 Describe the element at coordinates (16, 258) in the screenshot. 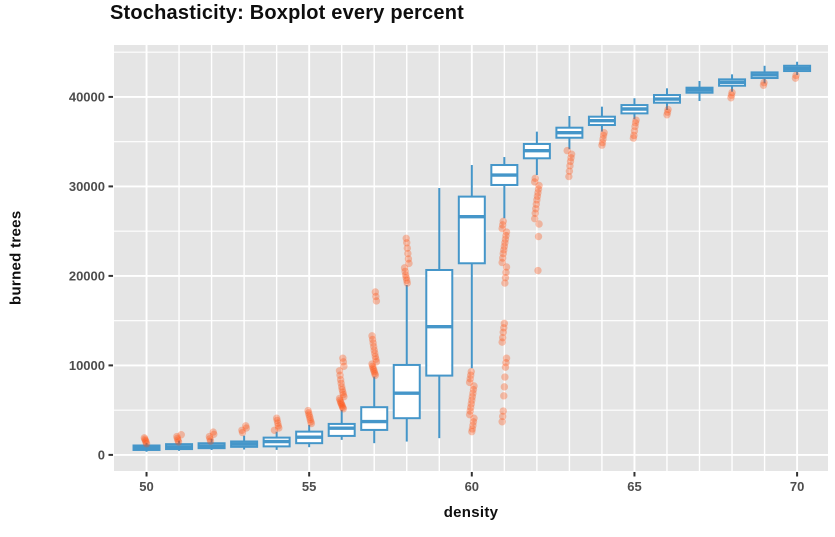

I see `y-axis-title: burned trees` at that location.